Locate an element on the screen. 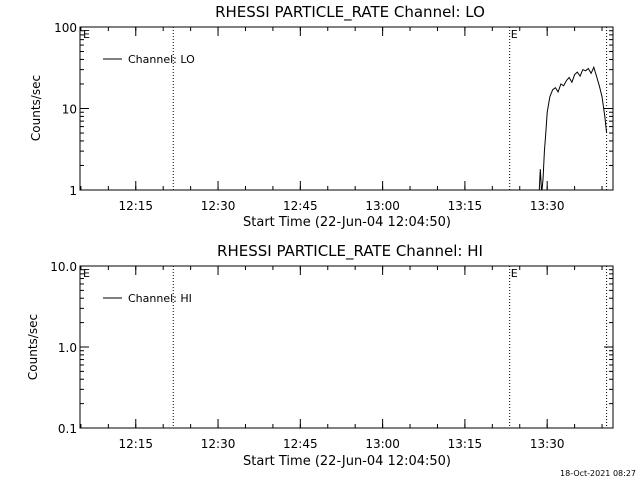  y-tick-label: 1 is located at coordinates (73, 191).